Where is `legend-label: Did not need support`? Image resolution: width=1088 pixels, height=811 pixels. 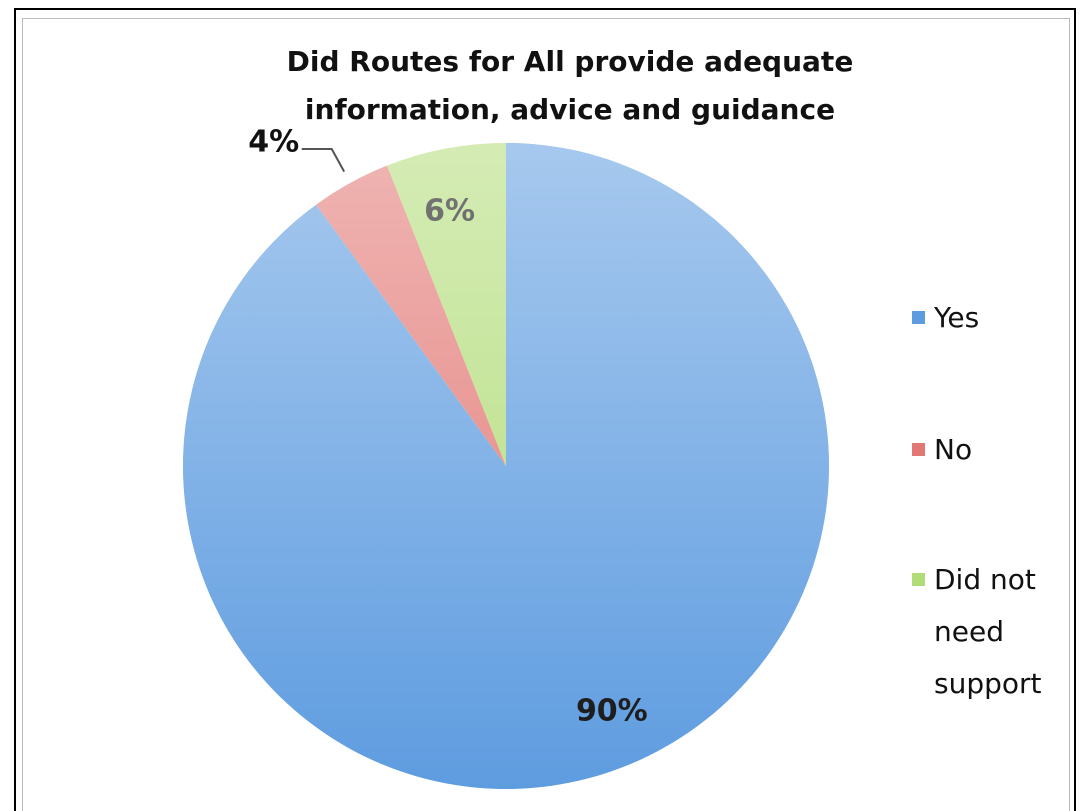
legend-label: Did not need support is located at coordinates (988, 631).